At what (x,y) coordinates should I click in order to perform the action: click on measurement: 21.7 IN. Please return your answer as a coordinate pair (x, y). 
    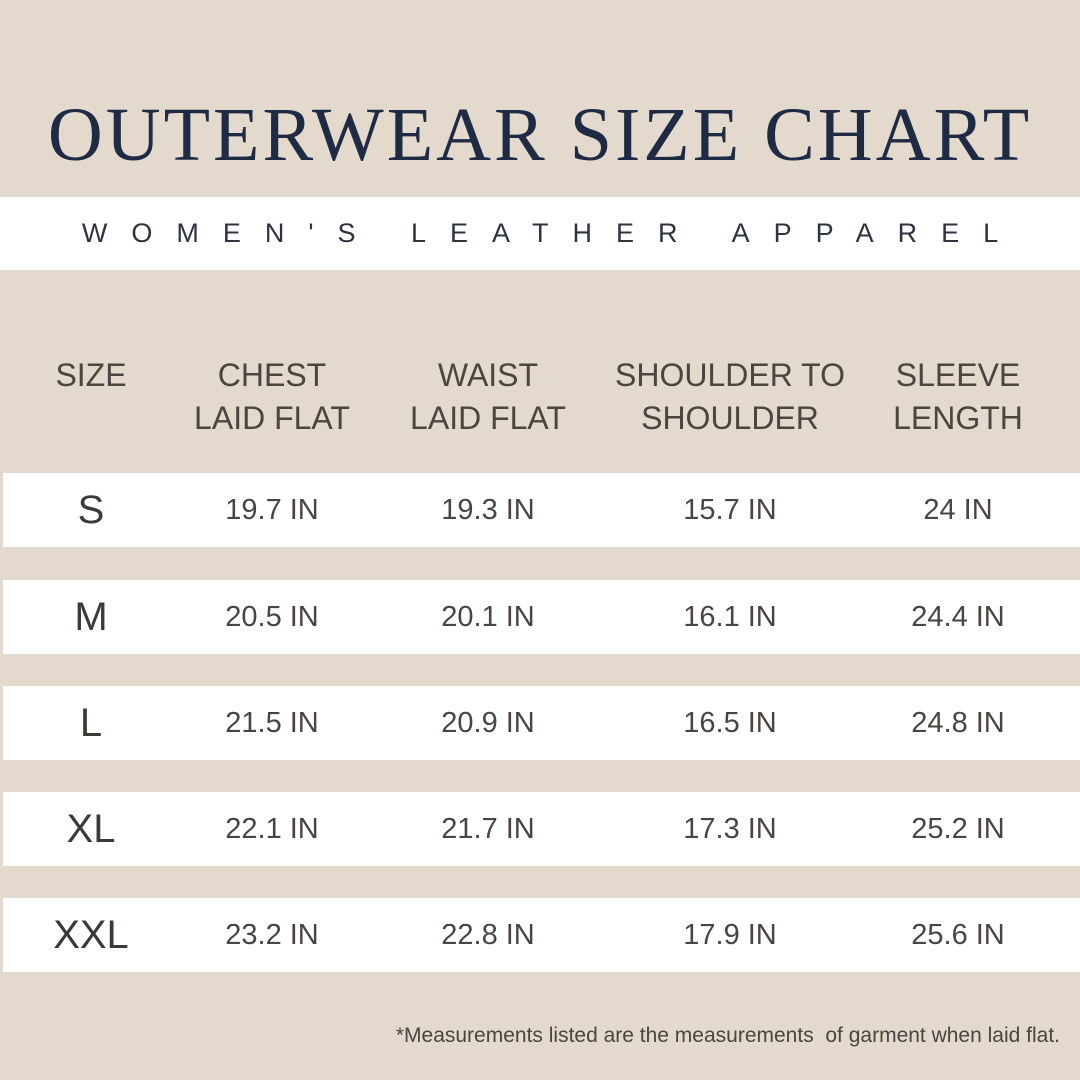
    Looking at the image, I should click on (488, 829).